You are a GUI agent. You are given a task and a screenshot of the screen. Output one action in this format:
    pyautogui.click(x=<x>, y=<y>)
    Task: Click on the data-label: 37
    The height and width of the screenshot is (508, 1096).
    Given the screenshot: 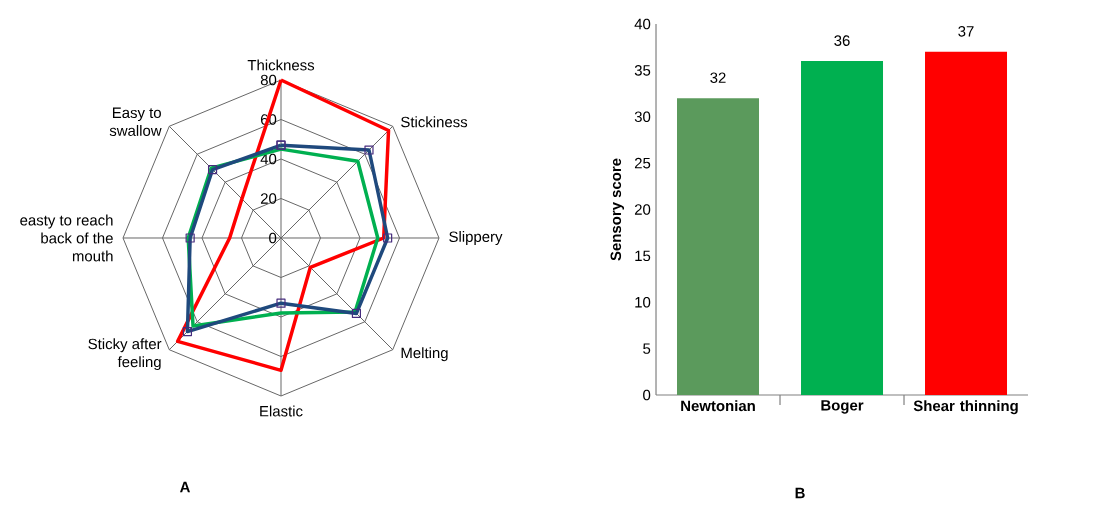 What is the action you would take?
    pyautogui.click(x=966, y=31)
    